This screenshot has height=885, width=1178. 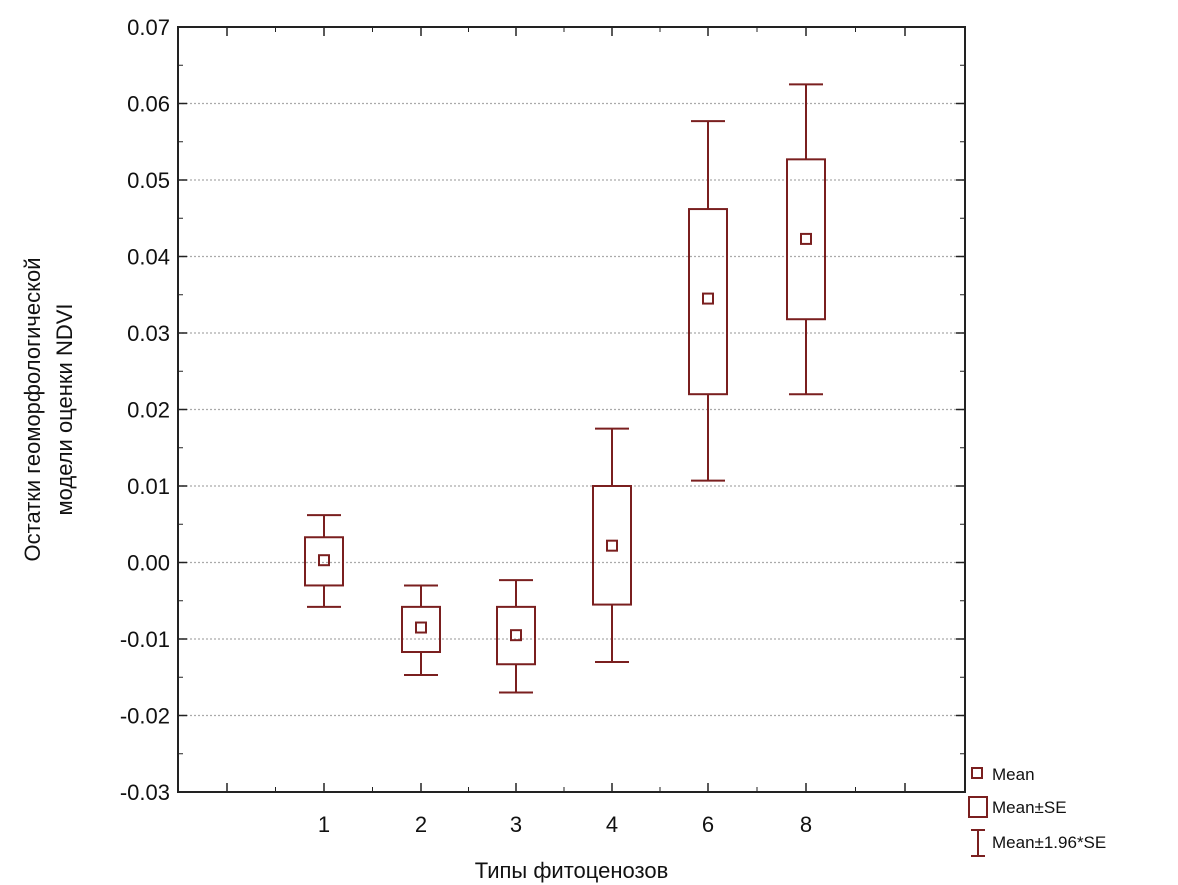 I want to click on y-axis-title-line-2: модели оценки NDVI, so click(x=64, y=409).